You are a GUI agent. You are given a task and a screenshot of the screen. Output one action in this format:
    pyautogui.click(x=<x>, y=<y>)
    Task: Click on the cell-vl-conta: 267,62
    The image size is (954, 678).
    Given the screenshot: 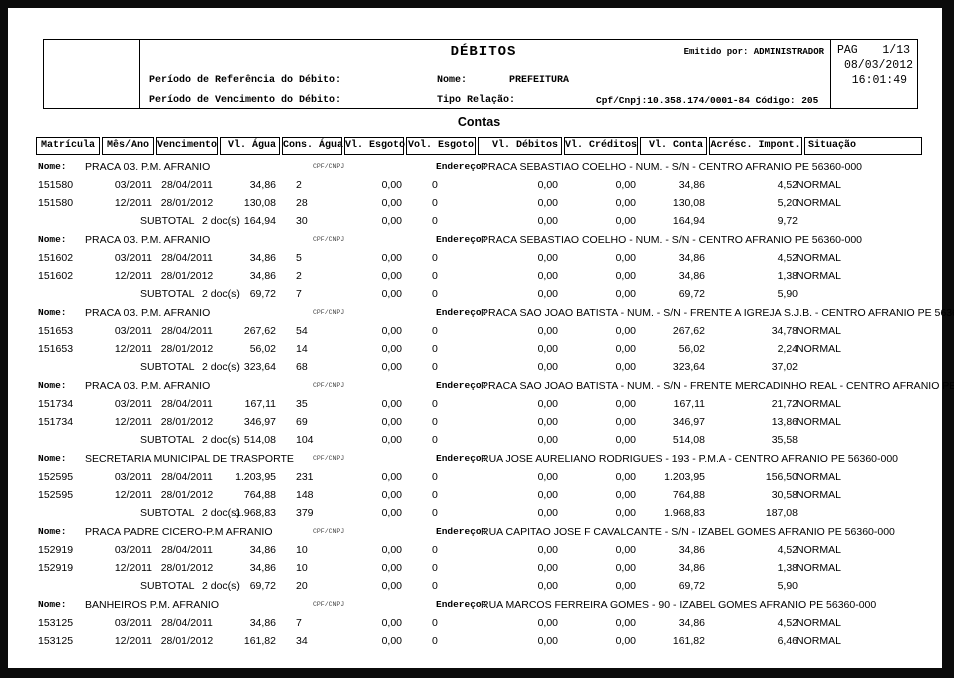 What is the action you would take?
    pyautogui.click(x=688, y=331)
    